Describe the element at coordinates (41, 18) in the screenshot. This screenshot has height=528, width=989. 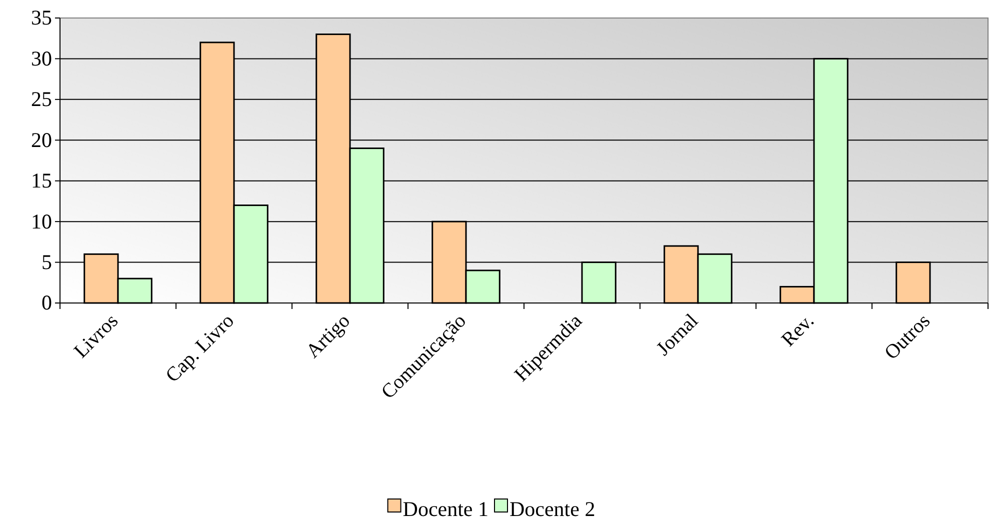
I see `y-tick-label: 35` at that location.